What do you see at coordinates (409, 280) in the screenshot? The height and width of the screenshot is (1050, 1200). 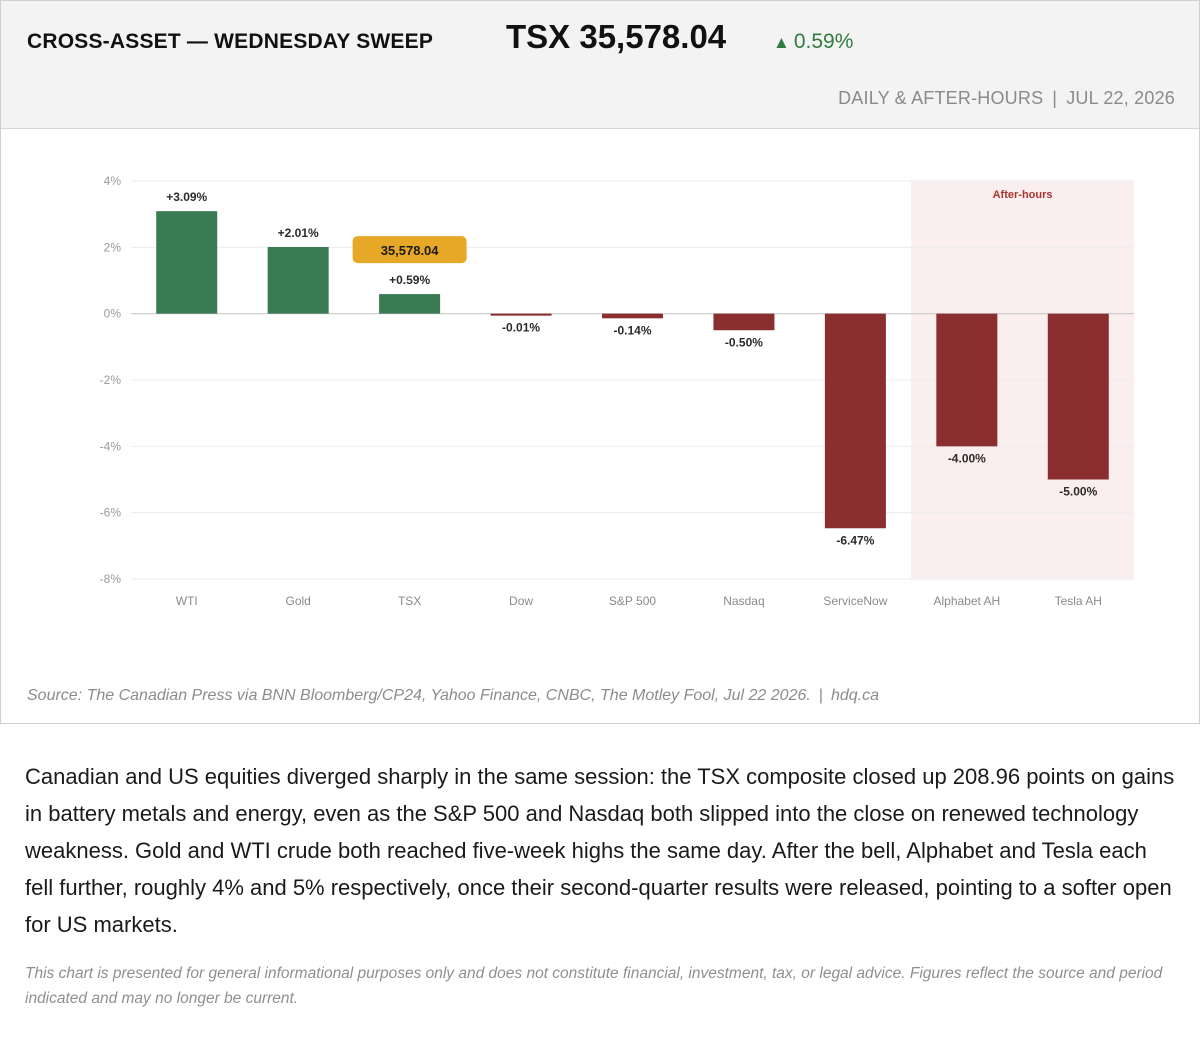 I see `data-label: +0.59%` at bounding box center [409, 280].